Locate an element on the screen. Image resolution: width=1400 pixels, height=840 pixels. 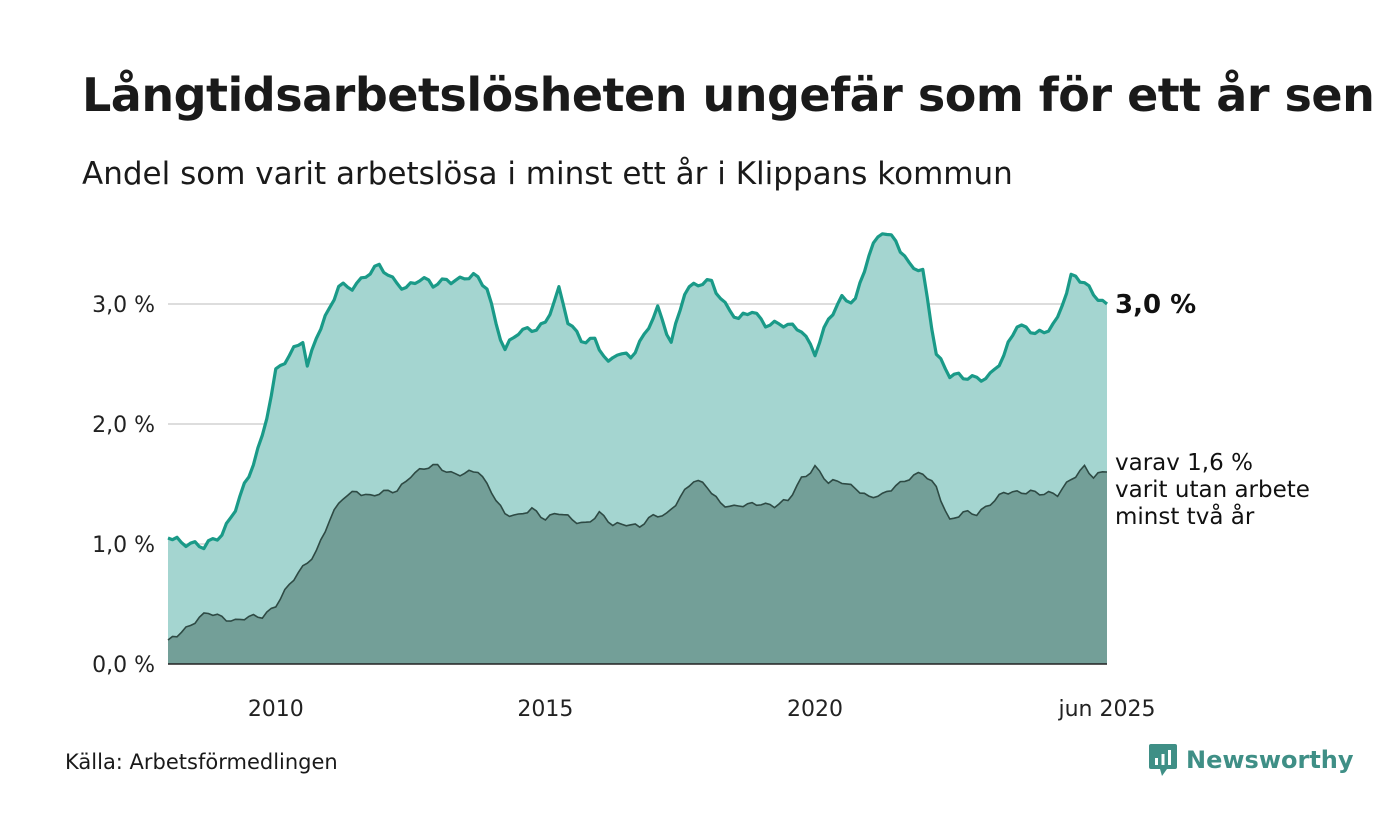
source-note: Källa: Arbetsförmedlingen is located at coordinates (201, 762).